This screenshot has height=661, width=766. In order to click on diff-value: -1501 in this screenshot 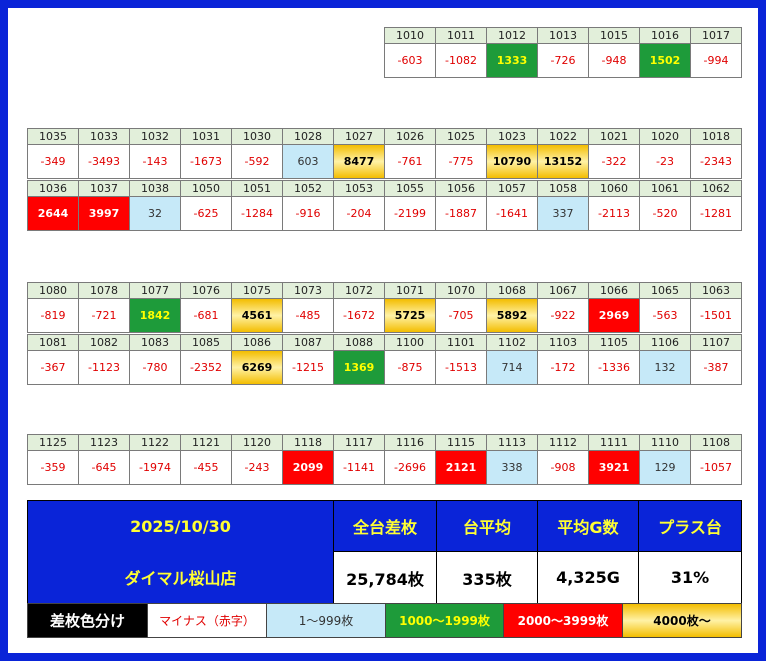, I will do `click(716, 315)`.